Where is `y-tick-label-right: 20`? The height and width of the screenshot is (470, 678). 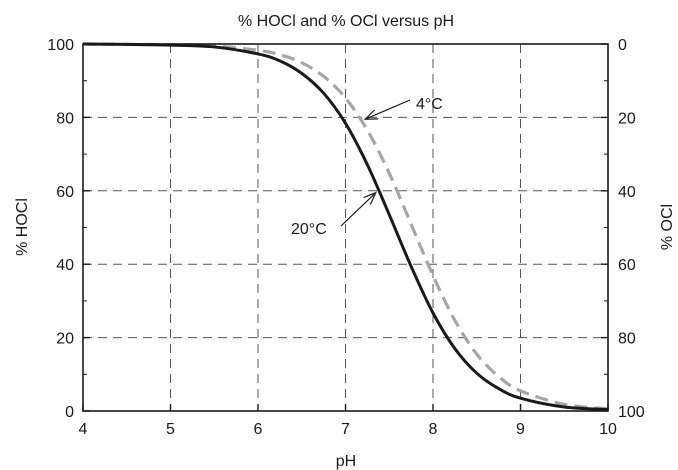
y-tick-label-right: 20 is located at coordinates (627, 118).